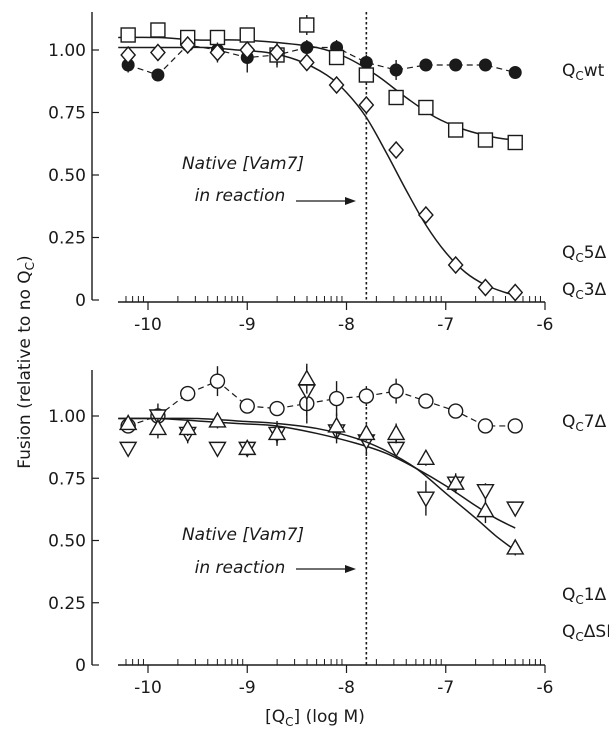  I want to click on y-axis-label-subscript: C, so click(30, 266).